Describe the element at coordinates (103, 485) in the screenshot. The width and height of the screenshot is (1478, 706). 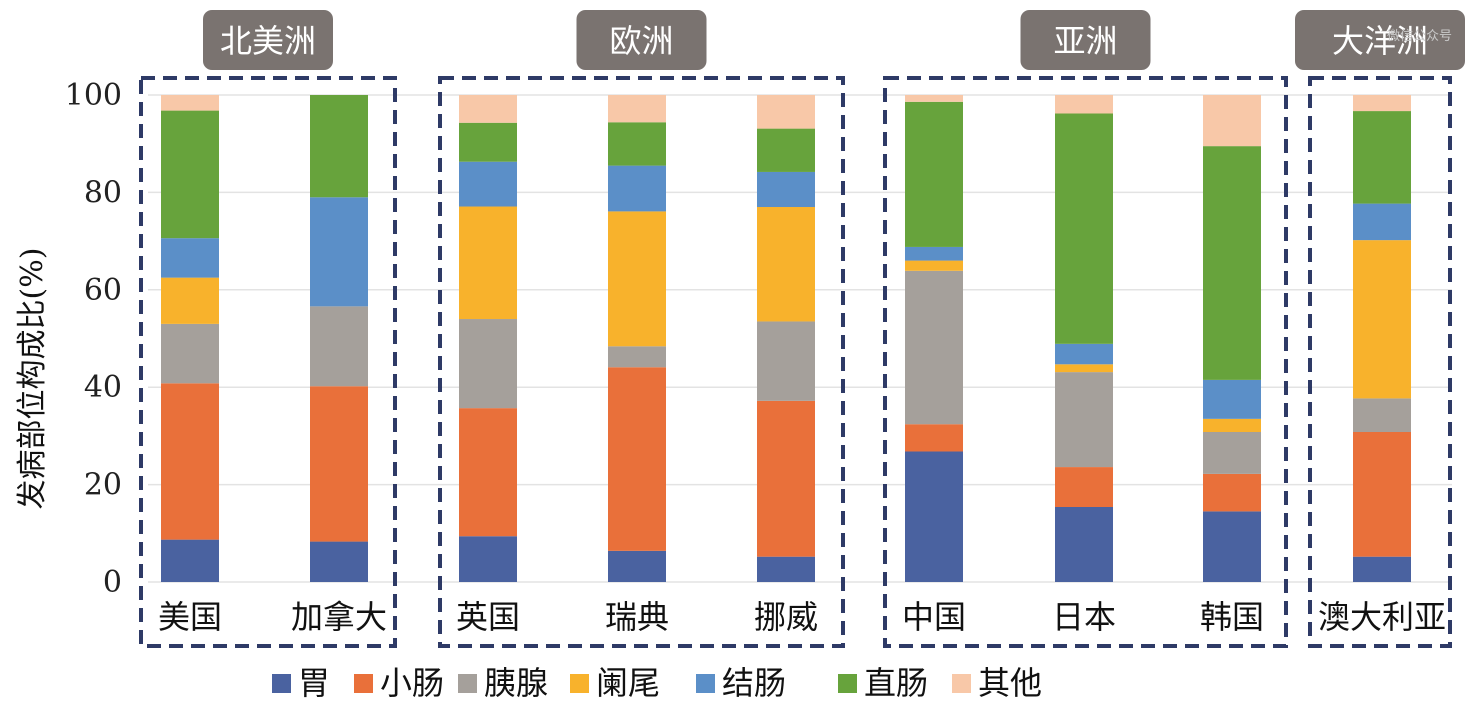
I see `y-tick-label: 20` at that location.